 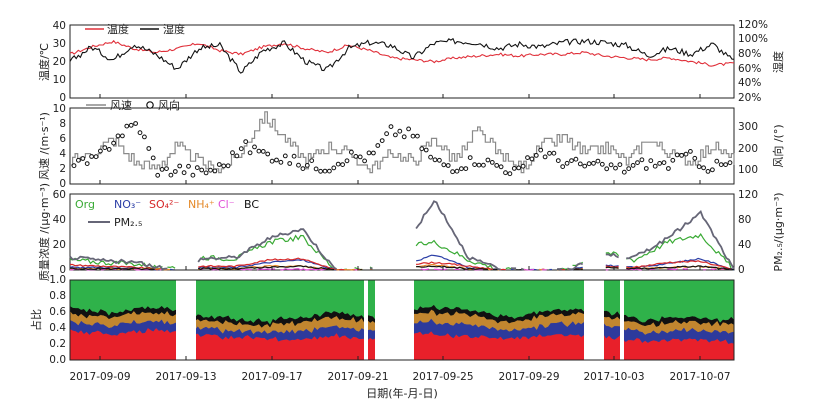 What do you see at coordinates (59, 109) in the screenshot?
I see `p2-ytick-10: 10` at bounding box center [59, 109].